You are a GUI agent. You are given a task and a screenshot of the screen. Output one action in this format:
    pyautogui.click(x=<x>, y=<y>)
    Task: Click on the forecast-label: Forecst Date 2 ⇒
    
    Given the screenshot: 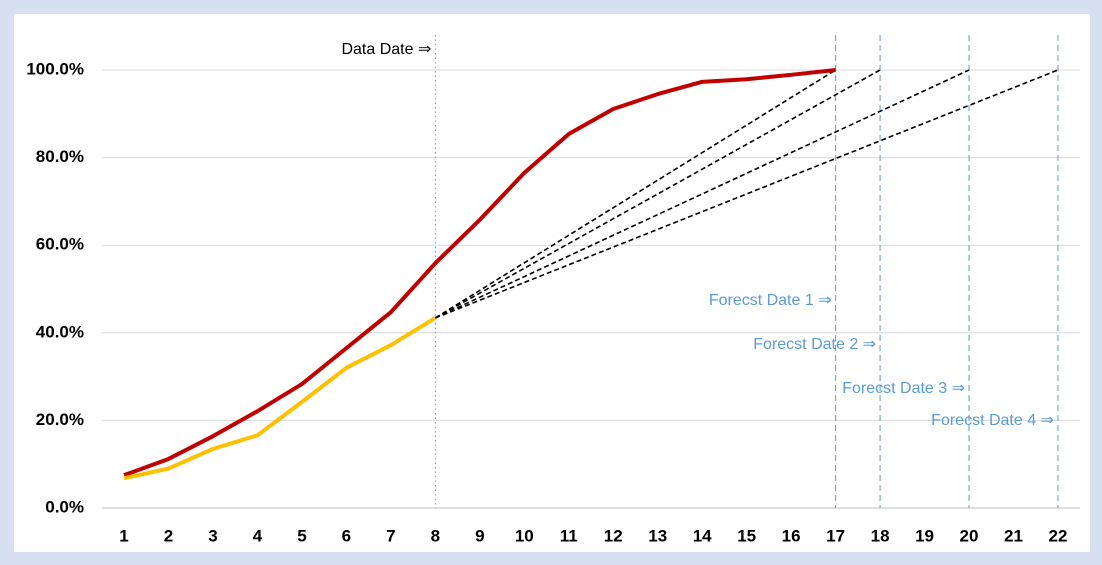 What is the action you would take?
    pyautogui.click(x=814, y=344)
    